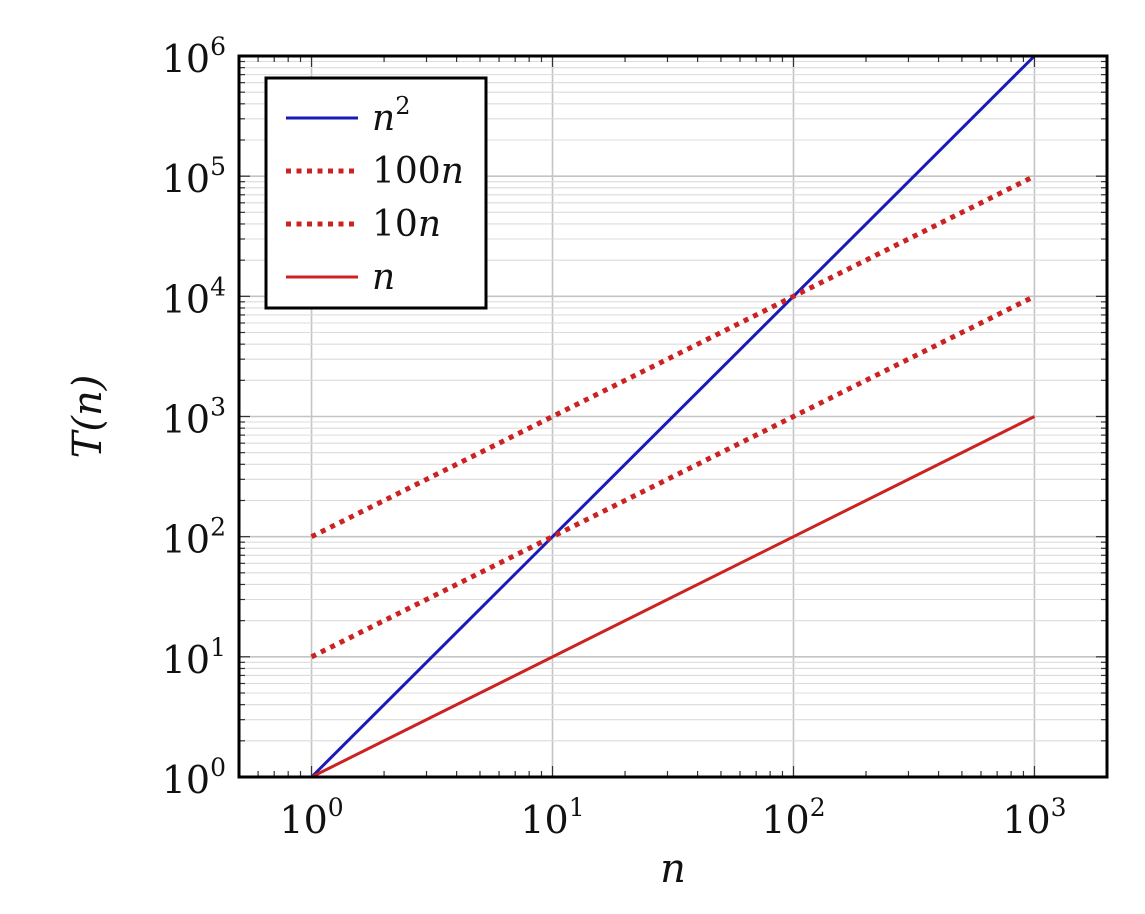 This screenshot has height=914, width=1145. What do you see at coordinates (672, 817) in the screenshot?
I see `x-tick-labels: 10⁰ 10¹ 10² 10³` at bounding box center [672, 817].